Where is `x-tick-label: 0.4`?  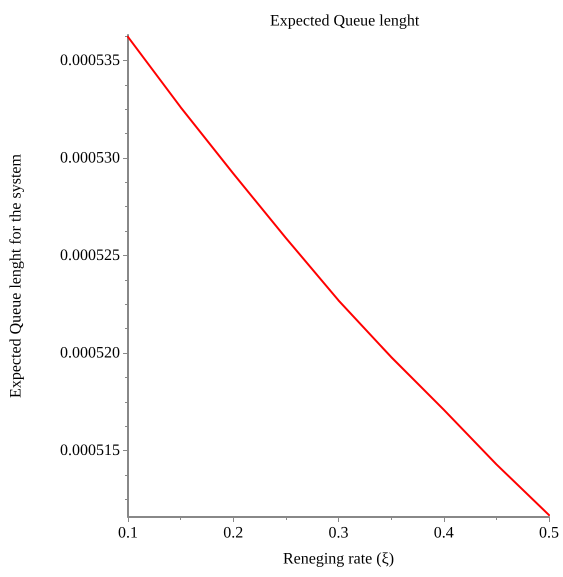
x-tick-label: 0.4 is located at coordinates (444, 533).